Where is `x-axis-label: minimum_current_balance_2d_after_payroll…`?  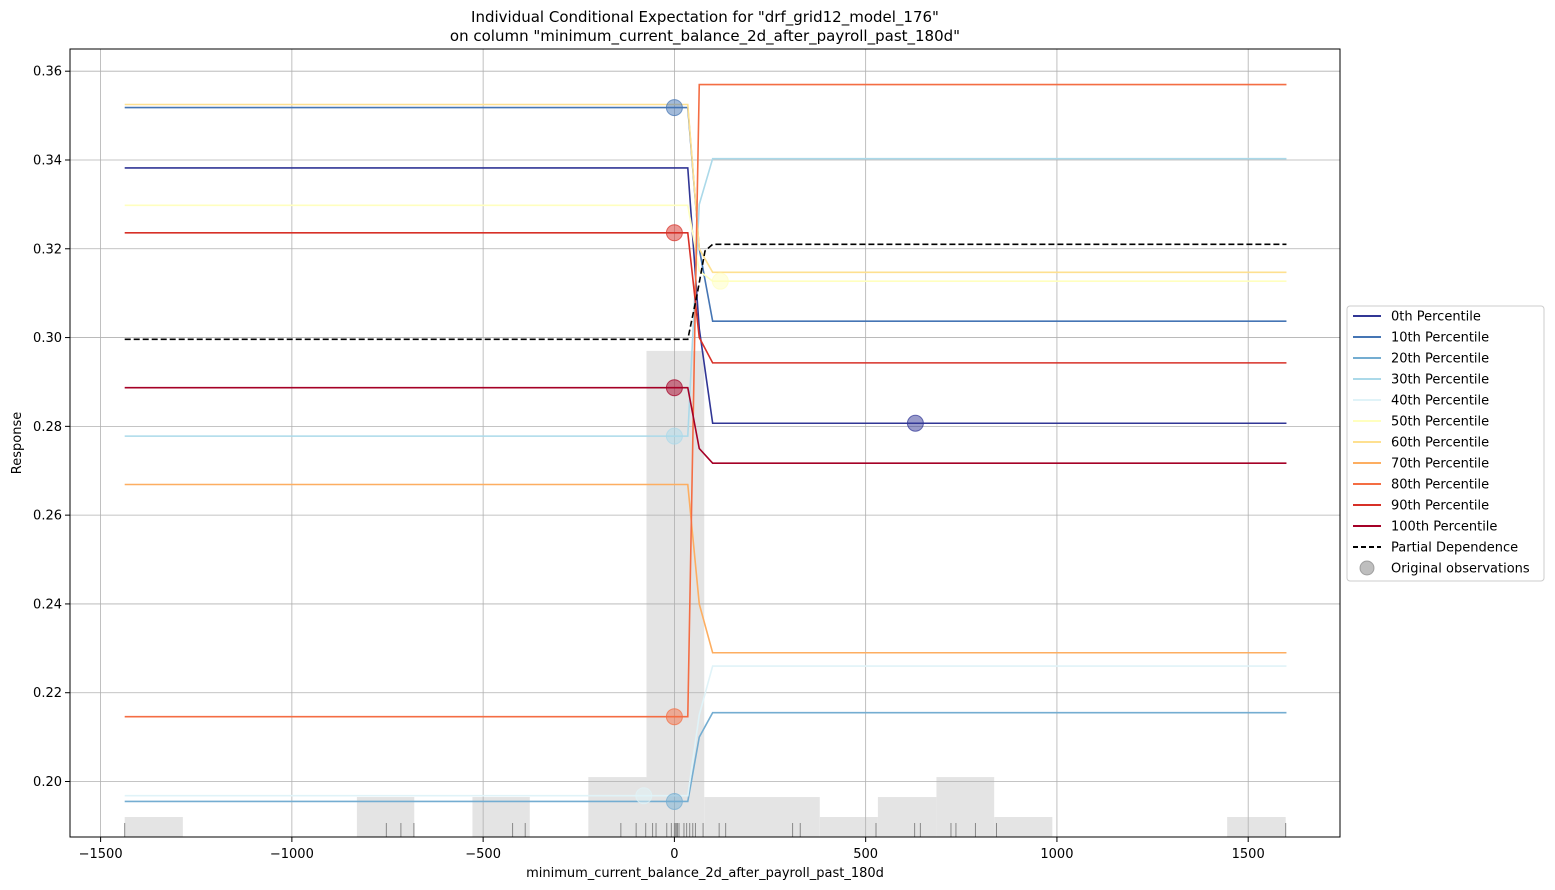
x-axis-label: minimum_current_balance_2d_after_payroll… is located at coordinates (705, 873).